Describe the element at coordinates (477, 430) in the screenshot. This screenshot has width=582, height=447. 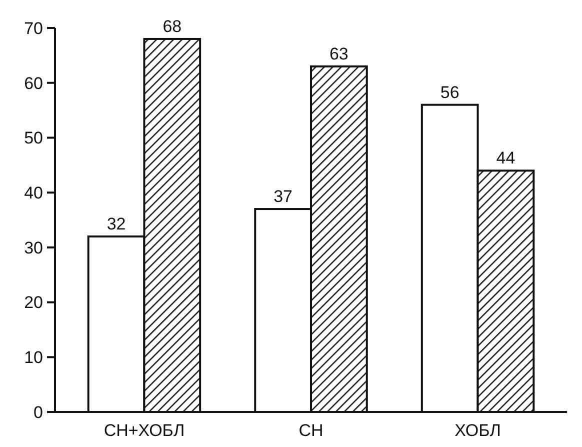
I see `x-tick-label: ХОБЛ` at that location.